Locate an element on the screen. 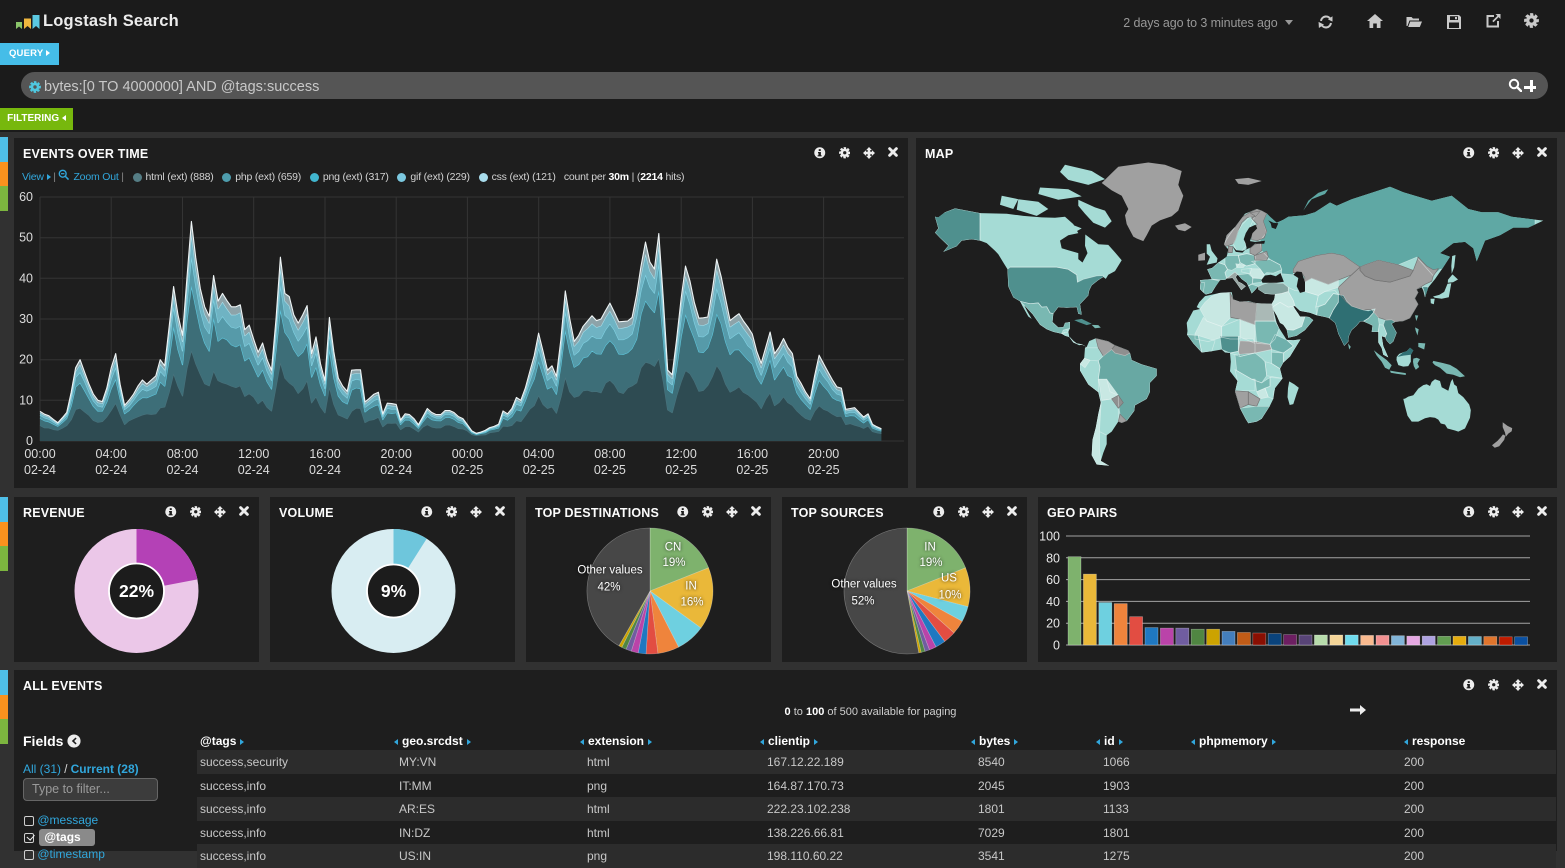 The image size is (1565, 868). svg-text: 16% is located at coordinates (691, 603).